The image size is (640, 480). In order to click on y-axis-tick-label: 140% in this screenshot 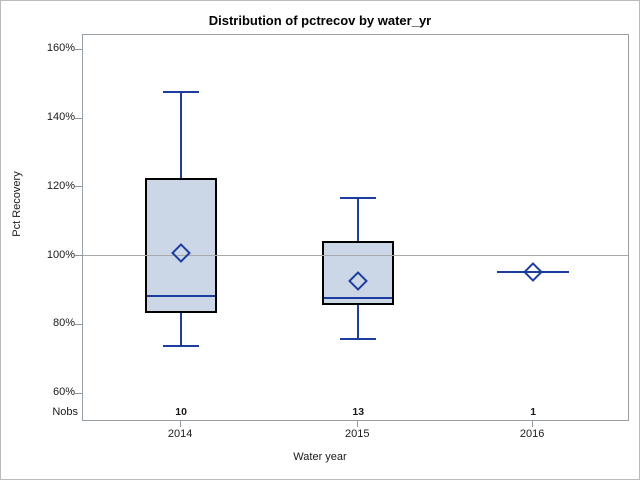, I will do `click(60, 117)`.